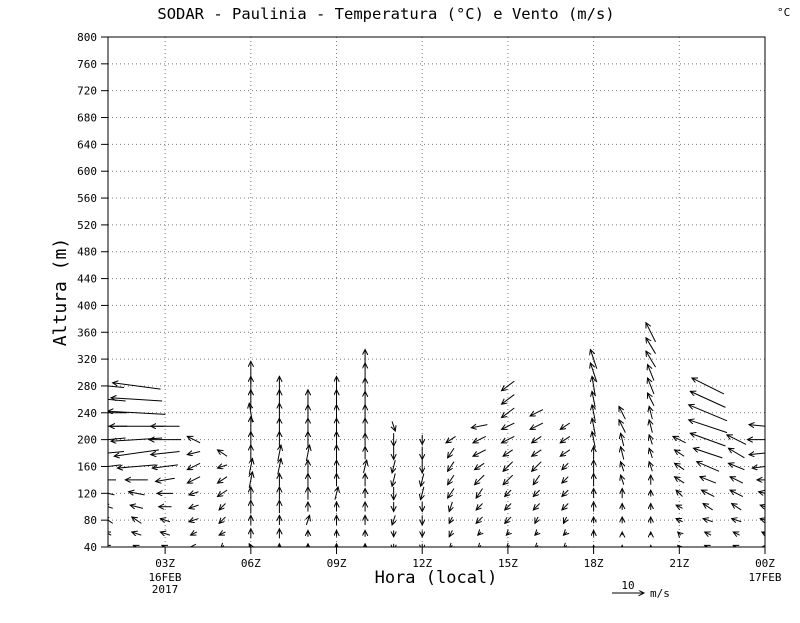 This screenshot has height=623, width=800. Describe the element at coordinates (90, 547) in the screenshot. I see `y-tick-label: 40` at that location.